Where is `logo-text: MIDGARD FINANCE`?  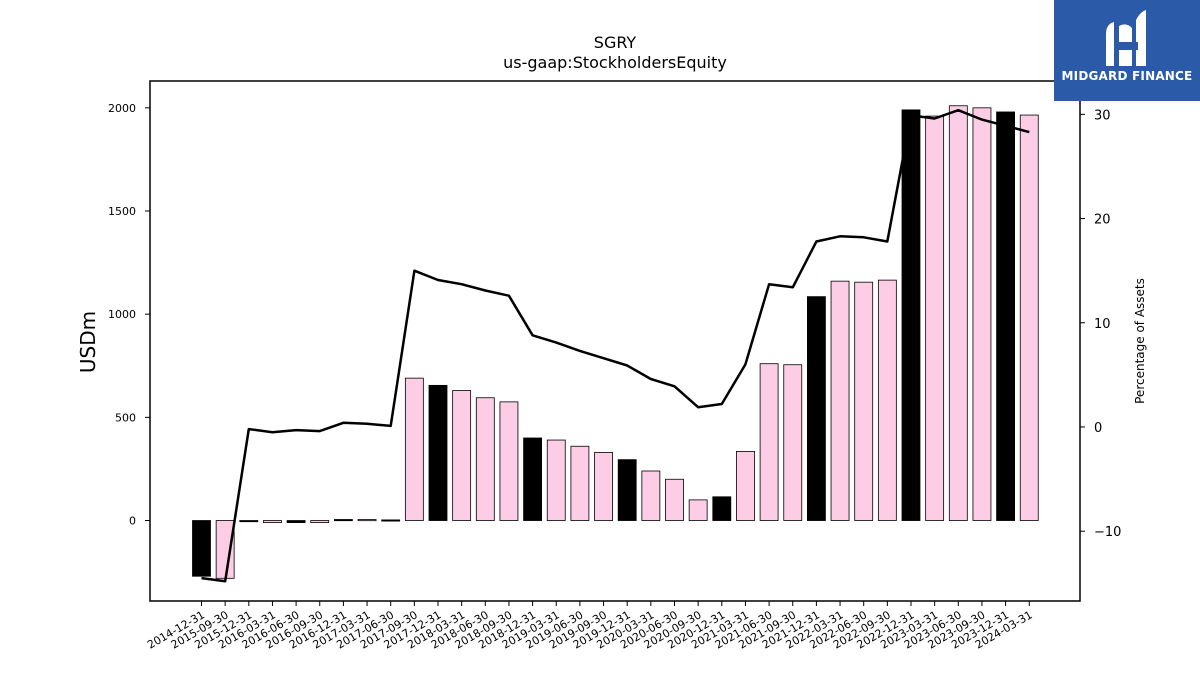
logo-text: MIDGARD FINANCE is located at coordinates (1127, 76).